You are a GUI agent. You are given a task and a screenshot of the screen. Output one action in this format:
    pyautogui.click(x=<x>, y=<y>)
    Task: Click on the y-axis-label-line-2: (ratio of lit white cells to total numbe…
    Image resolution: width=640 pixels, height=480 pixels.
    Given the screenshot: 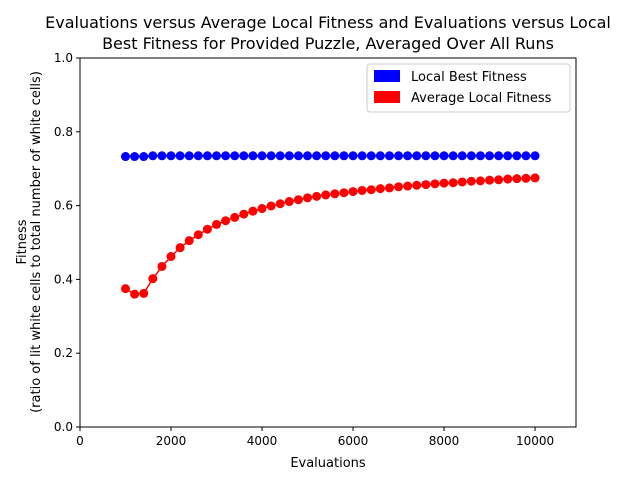 What is the action you would take?
    pyautogui.click(x=36, y=242)
    